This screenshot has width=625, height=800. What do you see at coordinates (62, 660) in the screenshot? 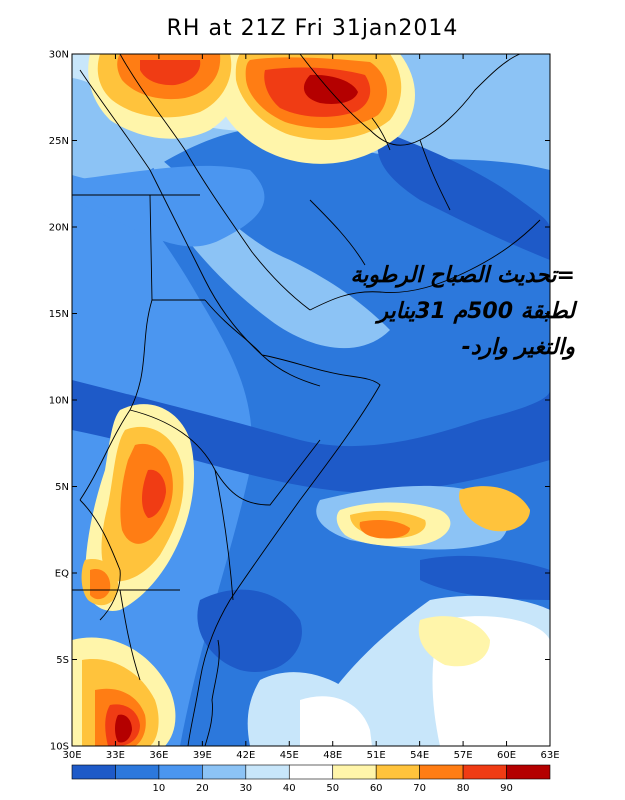
I see `lat-label: 5S` at bounding box center [62, 660].